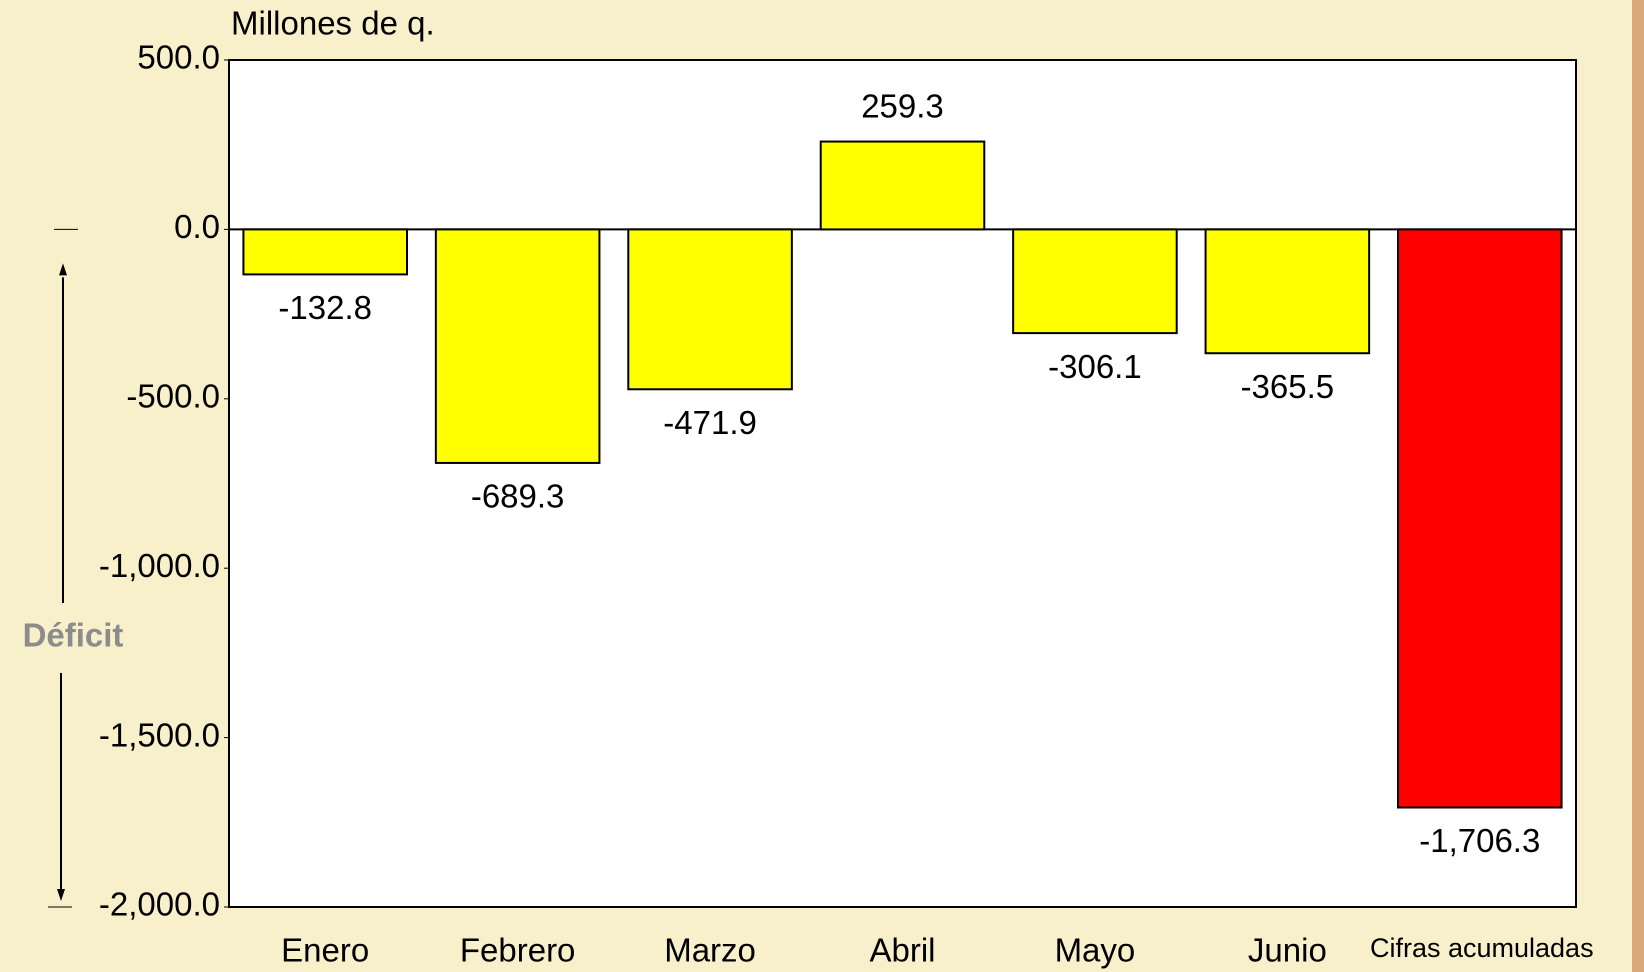 The image size is (1644, 972). Describe the element at coordinates (325, 307) in the screenshot. I see `data-label: -132.8` at that location.